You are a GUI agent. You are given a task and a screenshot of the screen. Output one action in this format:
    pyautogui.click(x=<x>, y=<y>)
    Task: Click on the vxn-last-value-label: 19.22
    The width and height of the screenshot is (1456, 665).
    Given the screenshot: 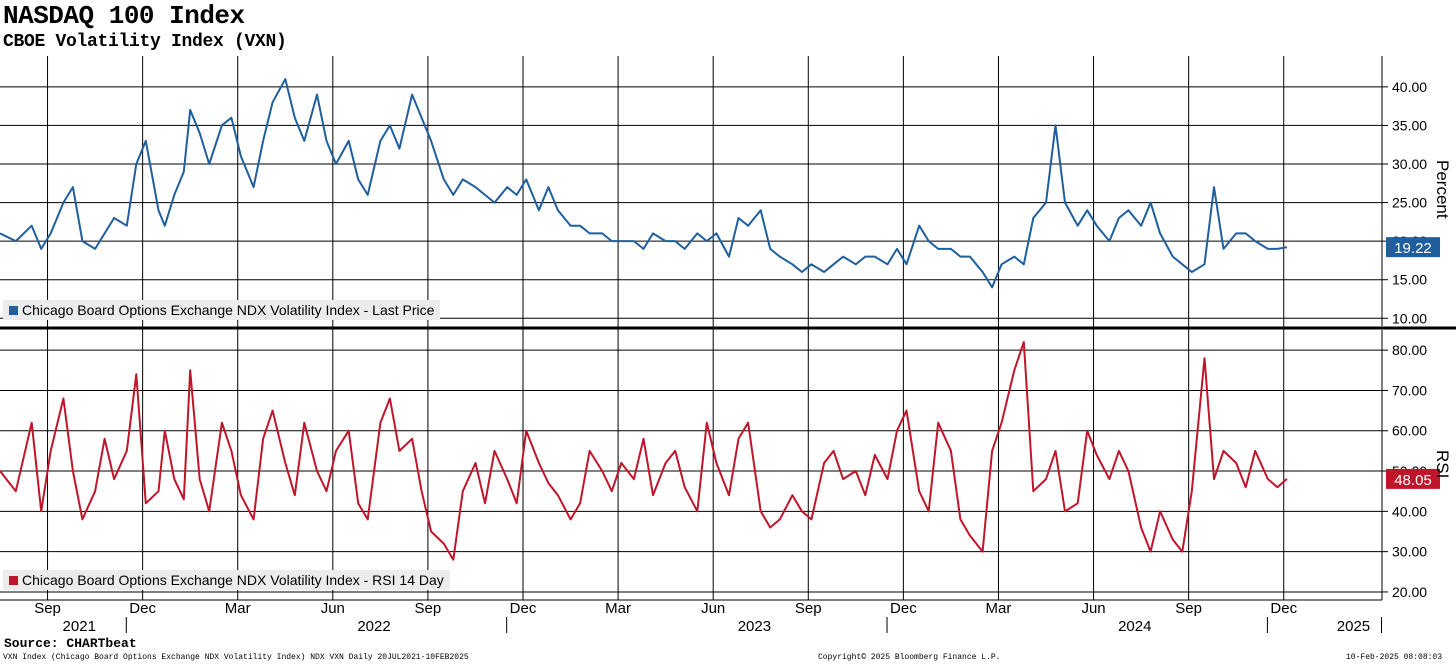 What is the action you would take?
    pyautogui.click(x=1413, y=248)
    